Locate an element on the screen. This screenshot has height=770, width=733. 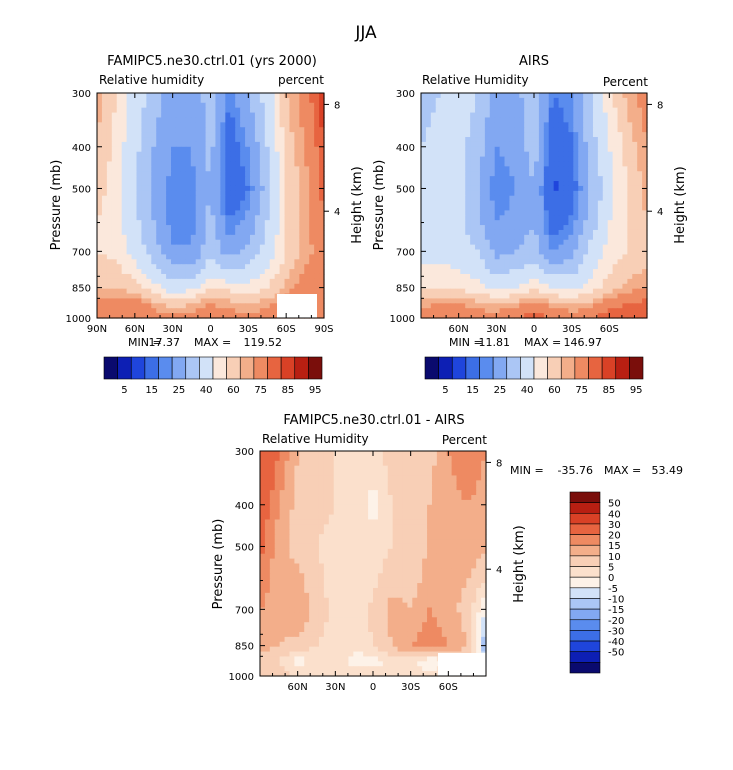
y-tick-label: 400 is located at coordinates (405, 148).